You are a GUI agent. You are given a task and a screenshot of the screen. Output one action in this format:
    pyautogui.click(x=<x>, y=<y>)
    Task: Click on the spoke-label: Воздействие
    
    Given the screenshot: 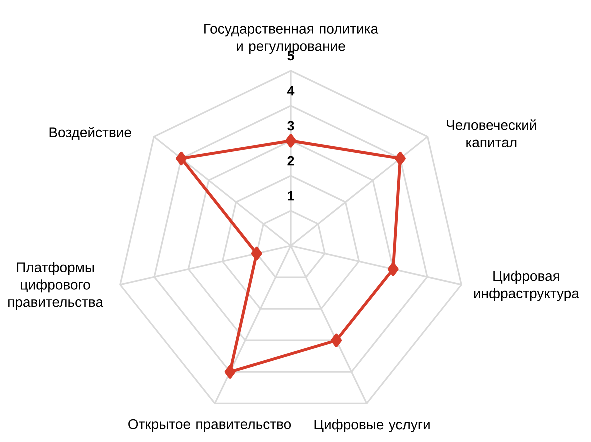 What is the action you would take?
    pyautogui.click(x=91, y=133)
    